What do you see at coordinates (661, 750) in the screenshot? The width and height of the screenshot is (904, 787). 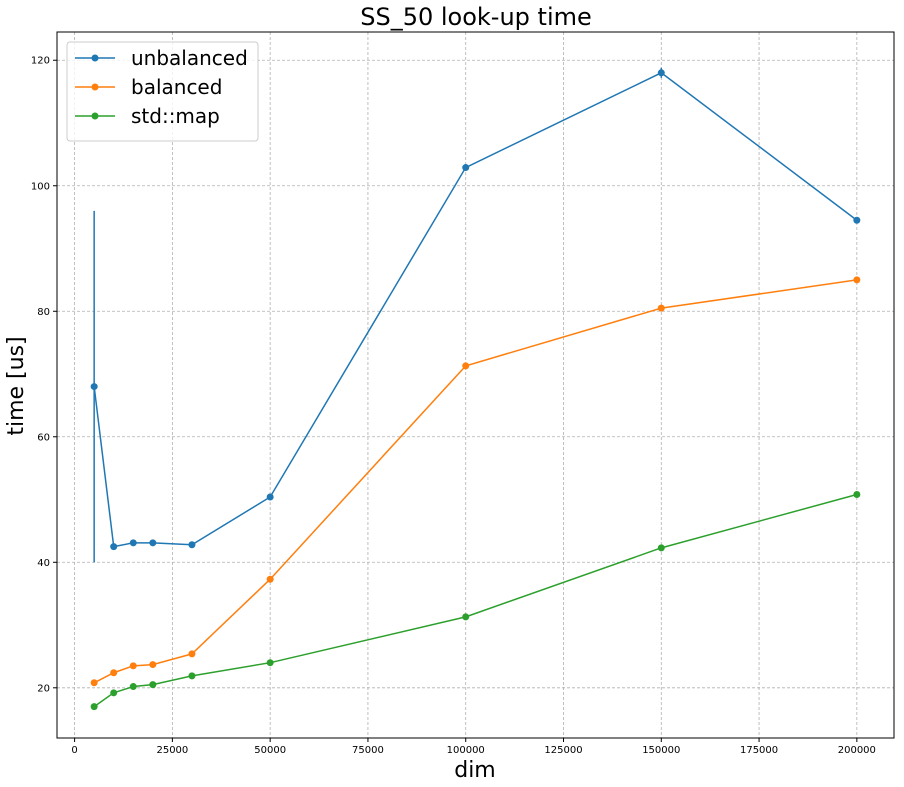 I see `x-tick-label: 150000` at bounding box center [661, 750].